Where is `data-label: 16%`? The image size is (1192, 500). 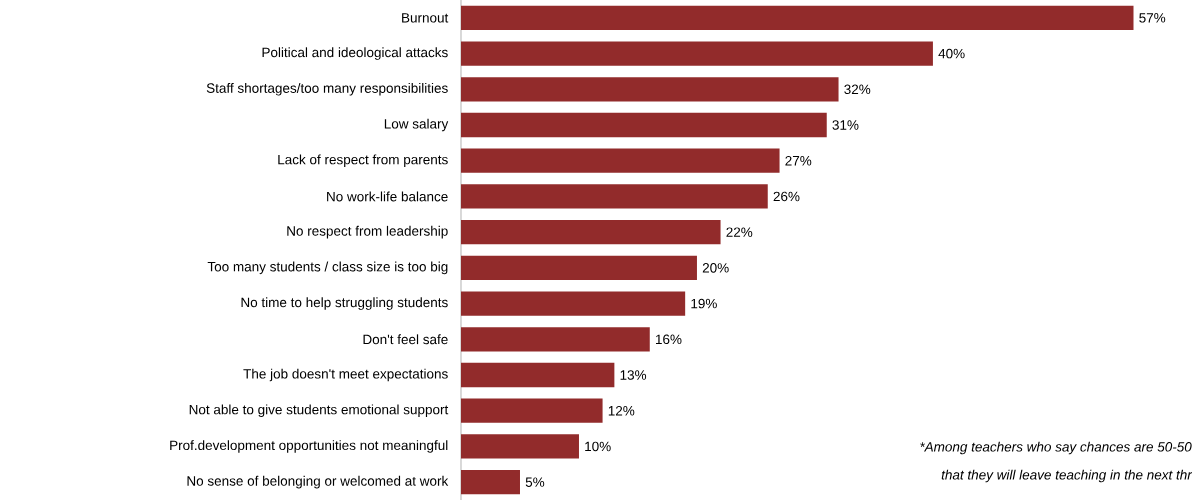
data-label: 16% is located at coordinates (669, 339).